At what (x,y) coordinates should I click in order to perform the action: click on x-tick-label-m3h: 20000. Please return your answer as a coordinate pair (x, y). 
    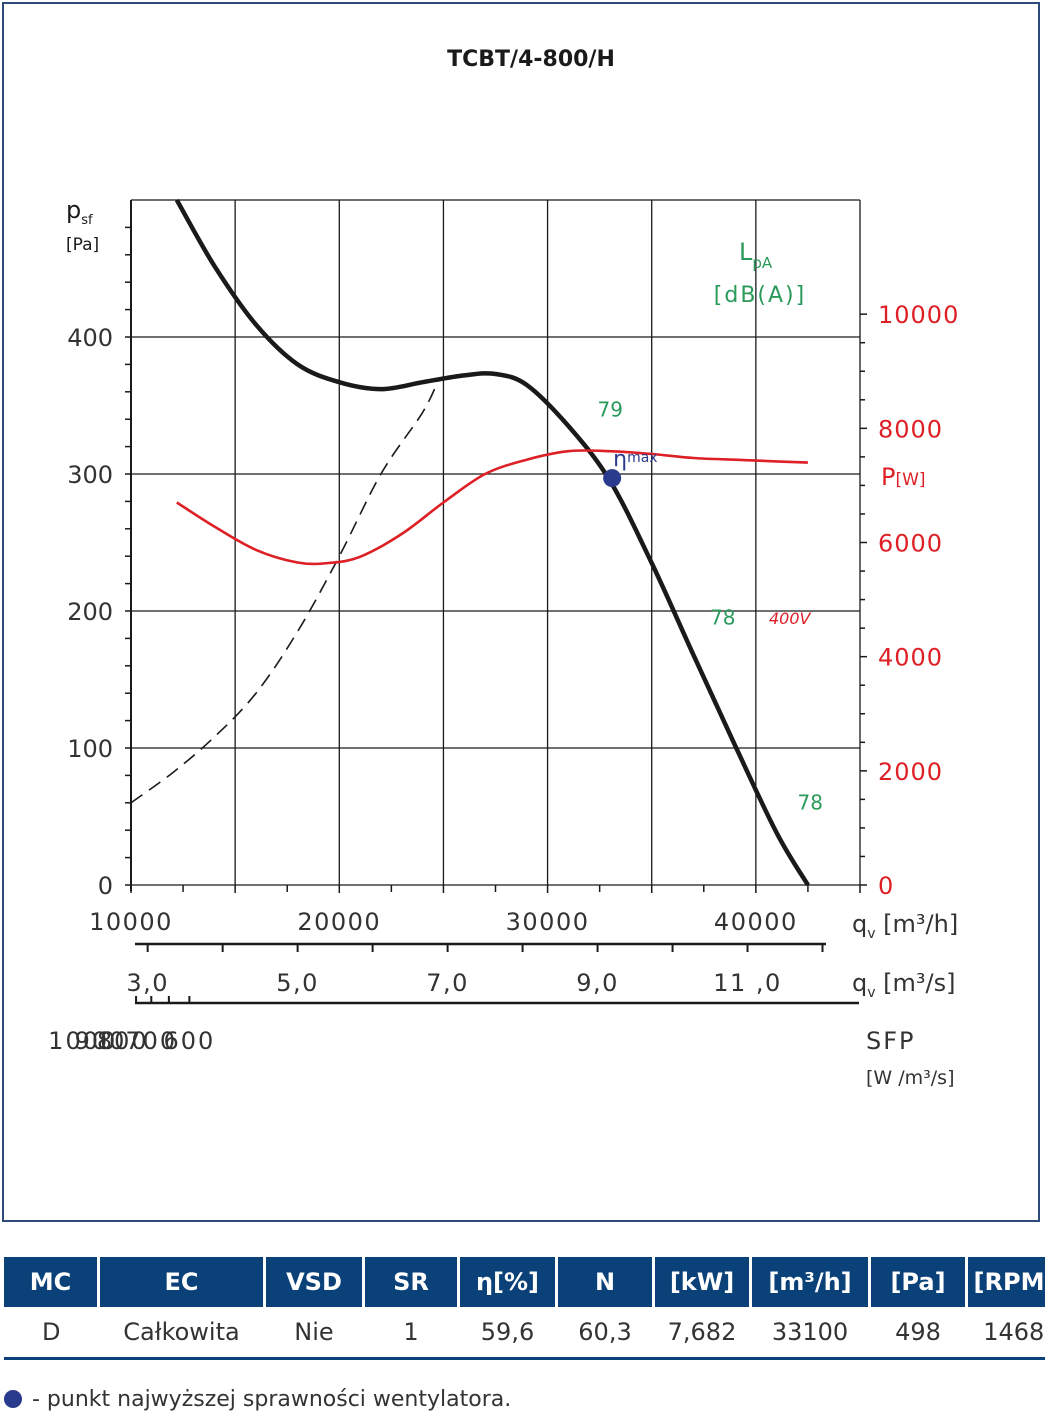
    Looking at the image, I should click on (339, 922).